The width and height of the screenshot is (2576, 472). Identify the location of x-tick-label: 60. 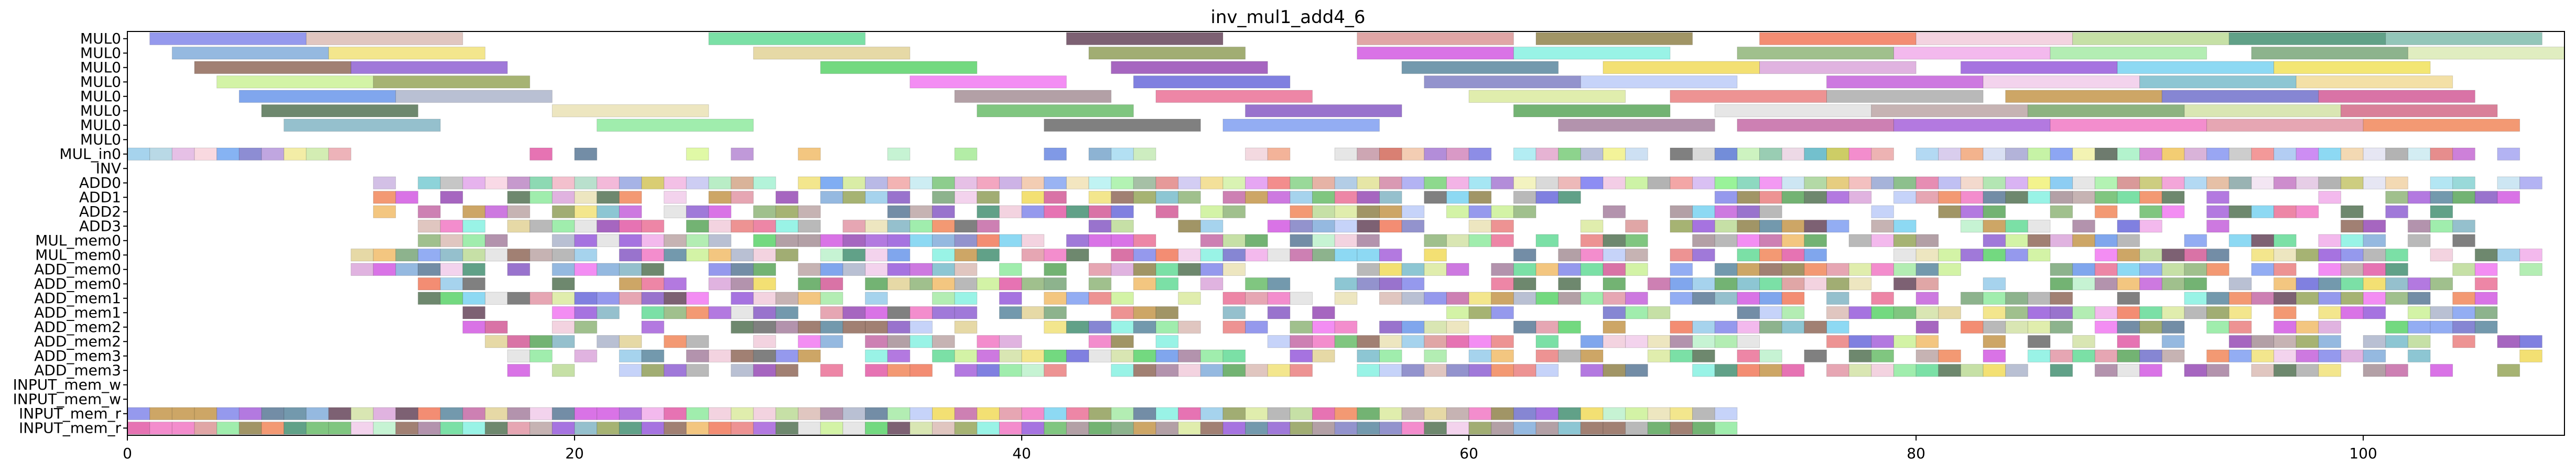
(1468, 454).